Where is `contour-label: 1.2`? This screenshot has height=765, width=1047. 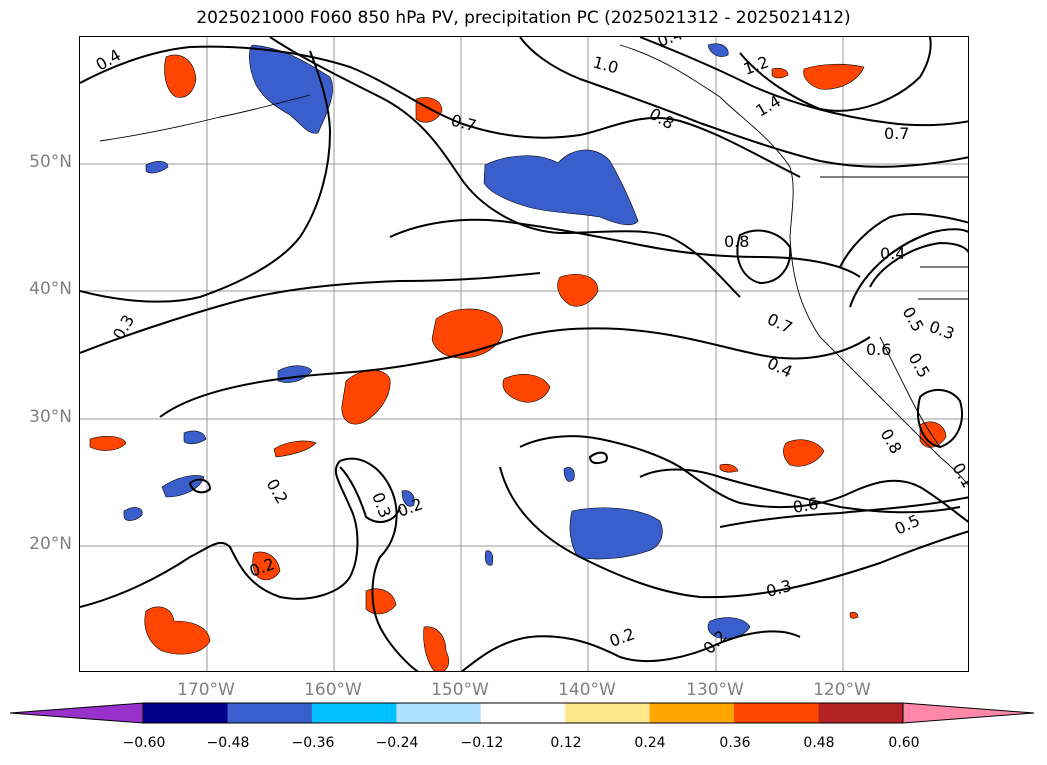
contour-label: 1.2 is located at coordinates (756, 65).